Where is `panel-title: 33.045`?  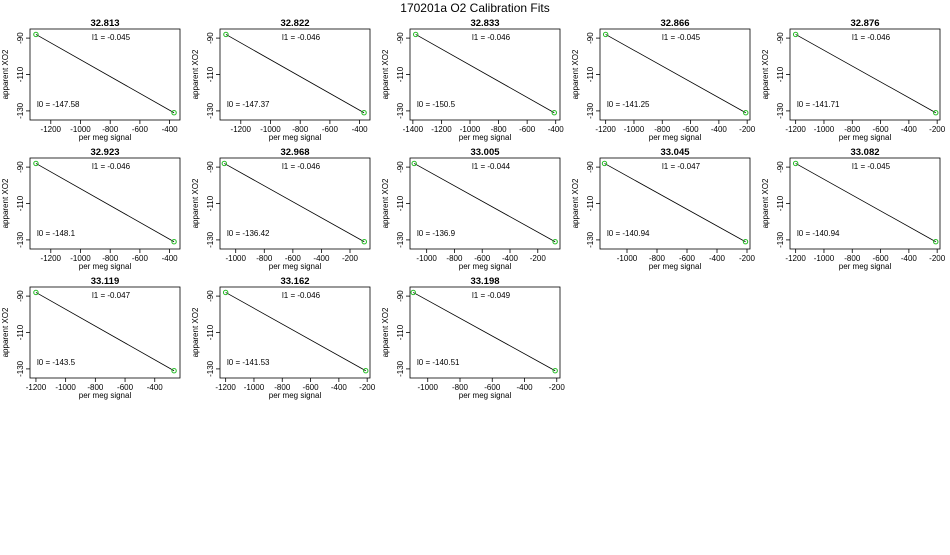
panel-title: 33.045 is located at coordinates (675, 152).